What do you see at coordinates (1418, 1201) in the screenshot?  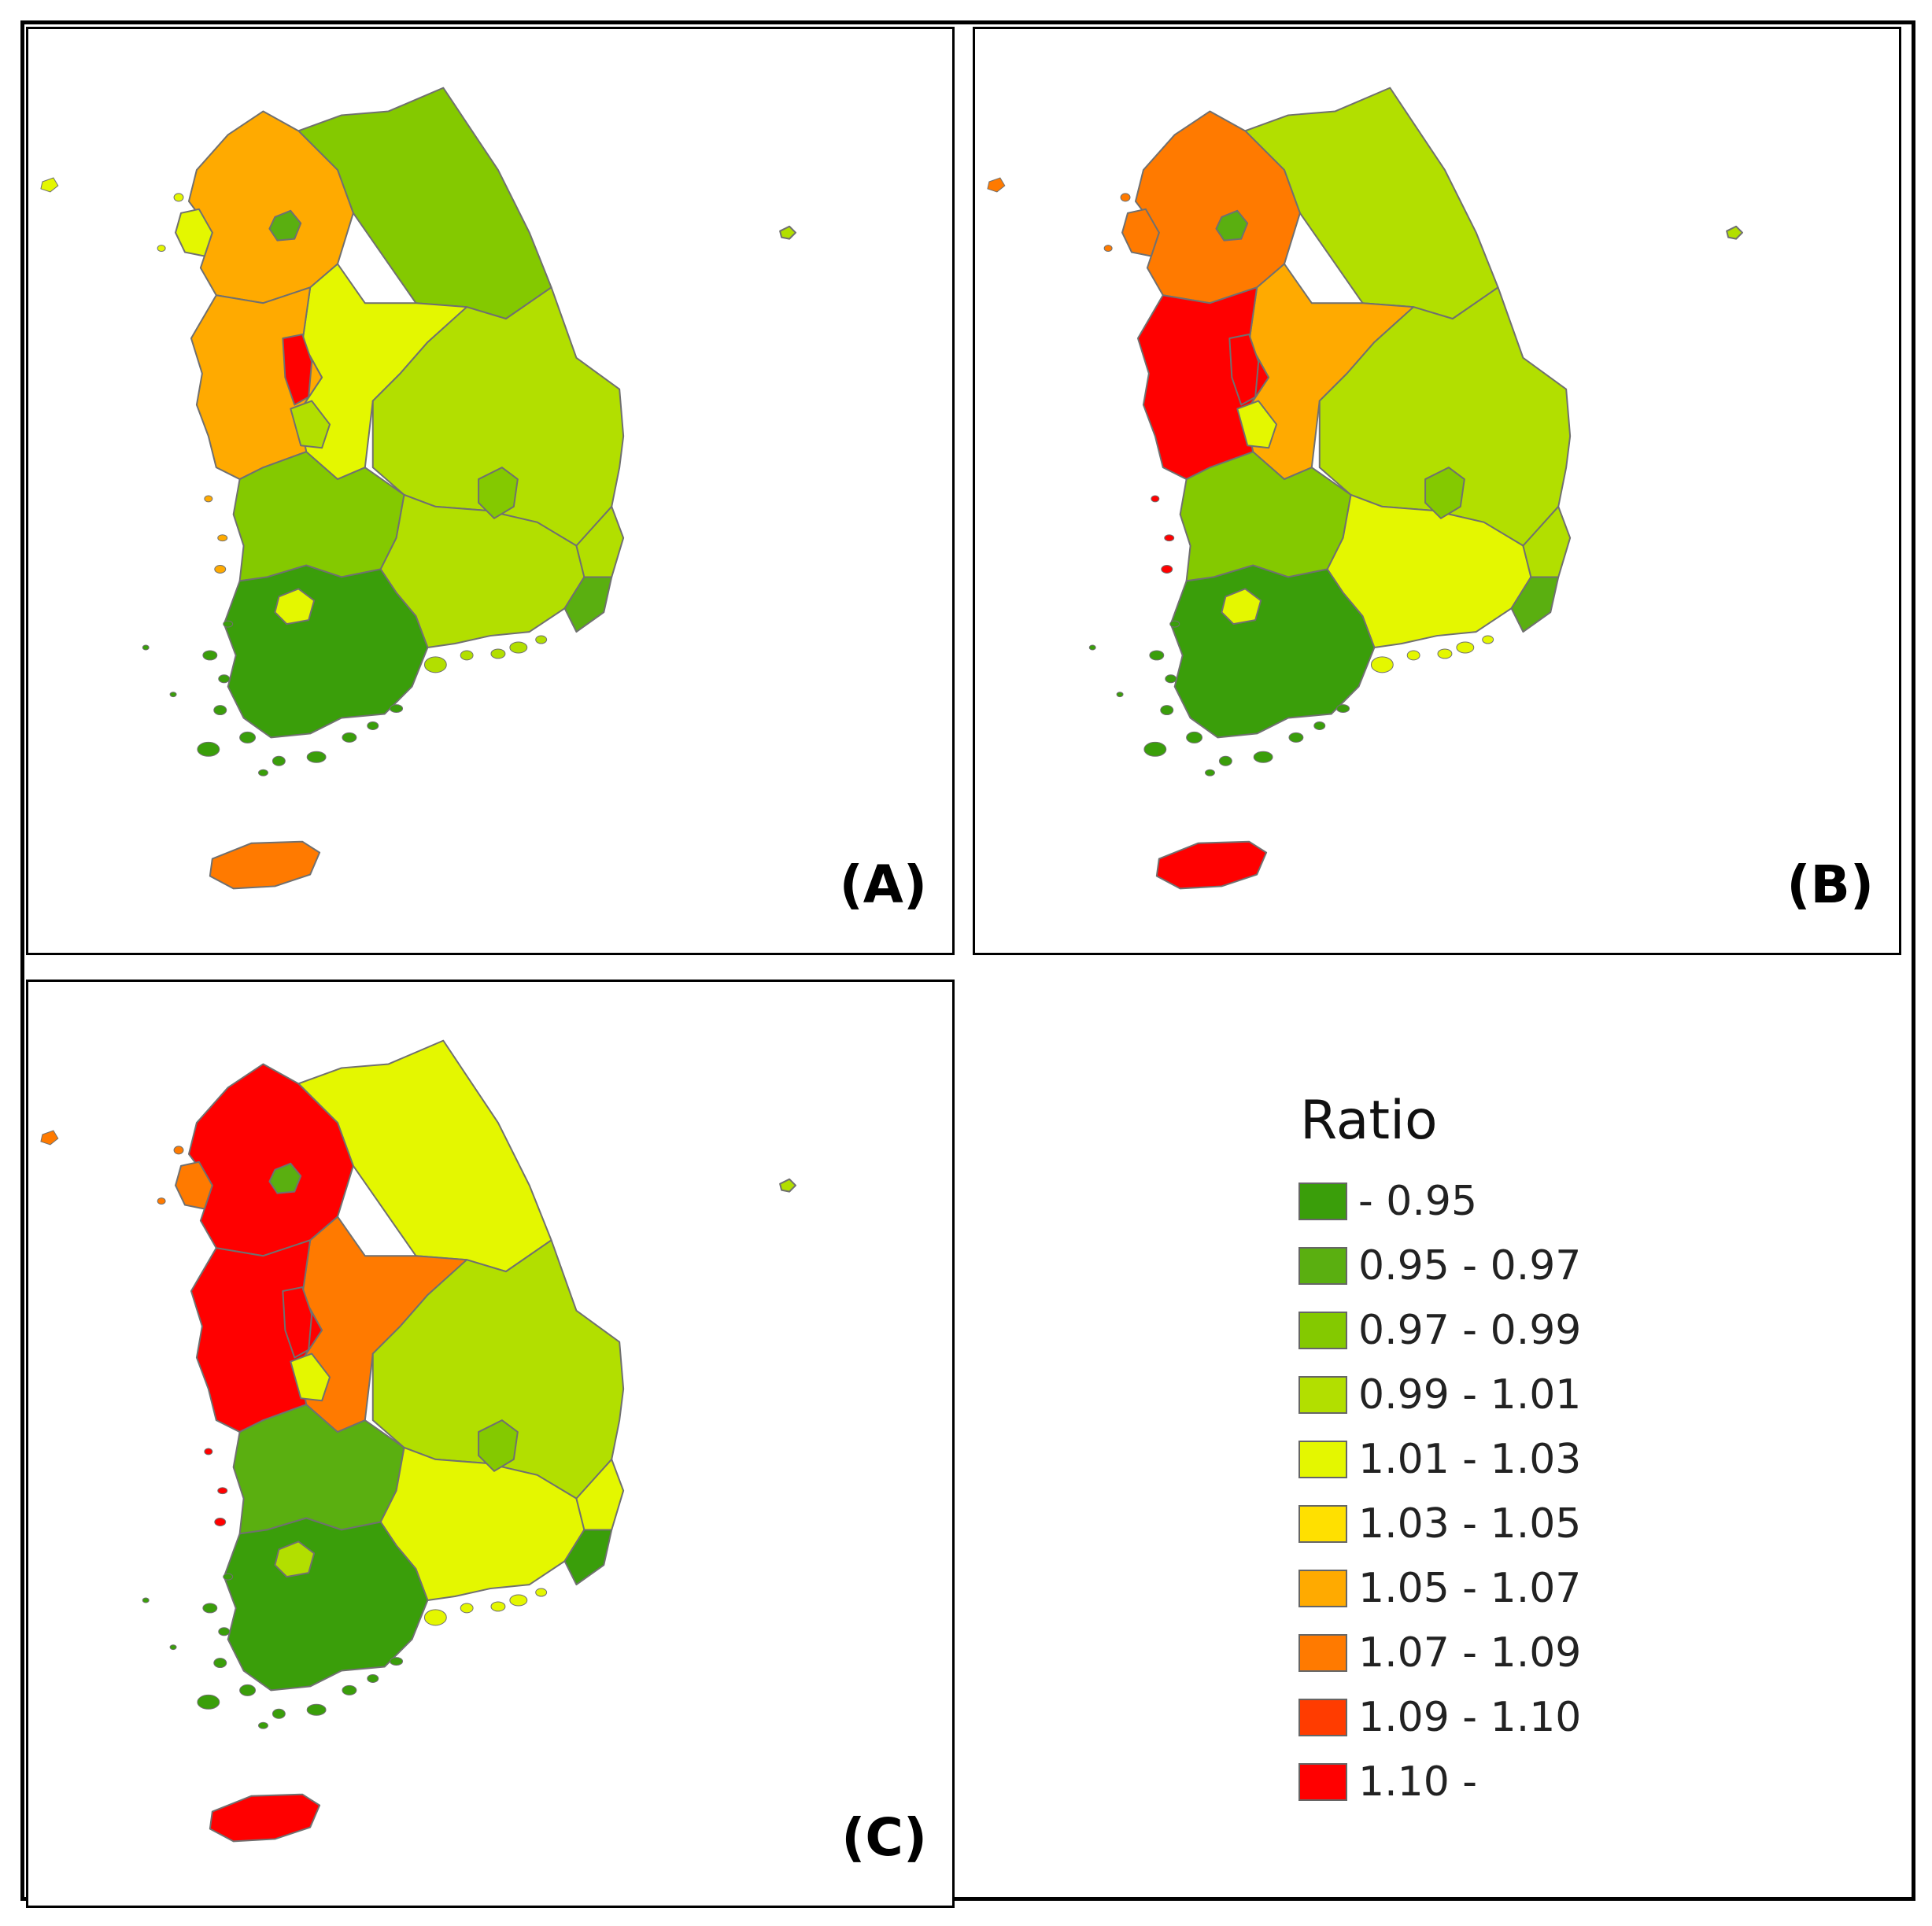 I see `legend-label: - 0.95` at bounding box center [1418, 1201].